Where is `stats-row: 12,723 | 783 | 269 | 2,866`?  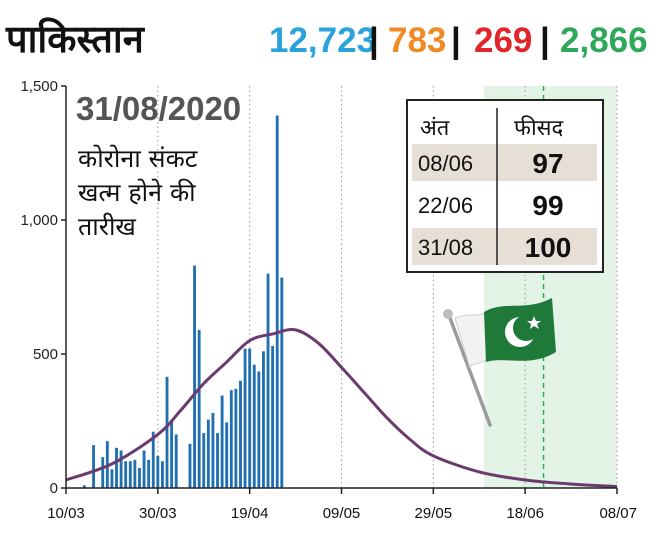 stats-row: 12,723 | 783 | 269 | 2,866 is located at coordinates (458, 40).